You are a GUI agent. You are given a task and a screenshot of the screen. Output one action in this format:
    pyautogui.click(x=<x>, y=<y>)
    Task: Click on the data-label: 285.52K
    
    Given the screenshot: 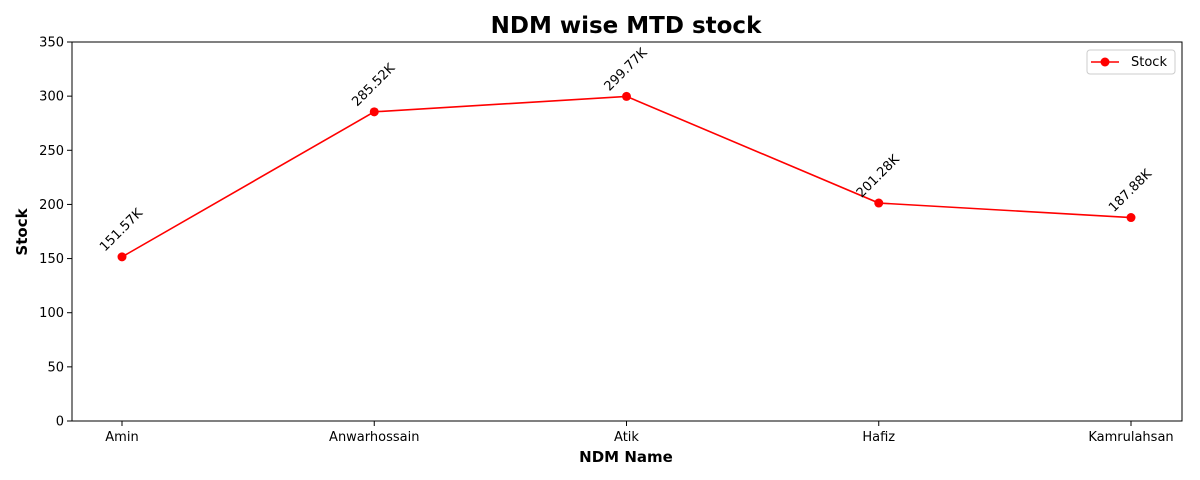 What is the action you would take?
    pyautogui.click(x=373, y=85)
    